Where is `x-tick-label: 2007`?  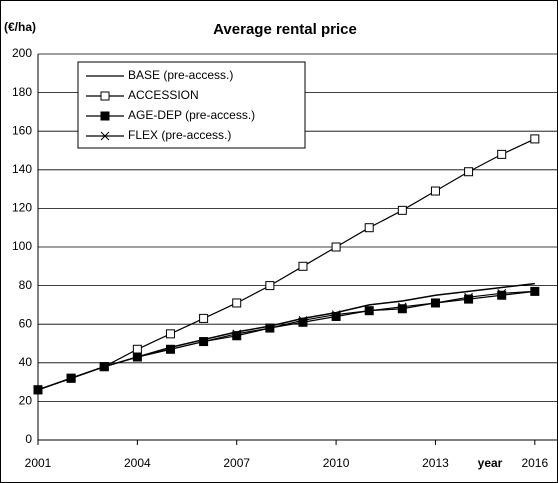
x-tick-label: 2007 is located at coordinates (236, 463).